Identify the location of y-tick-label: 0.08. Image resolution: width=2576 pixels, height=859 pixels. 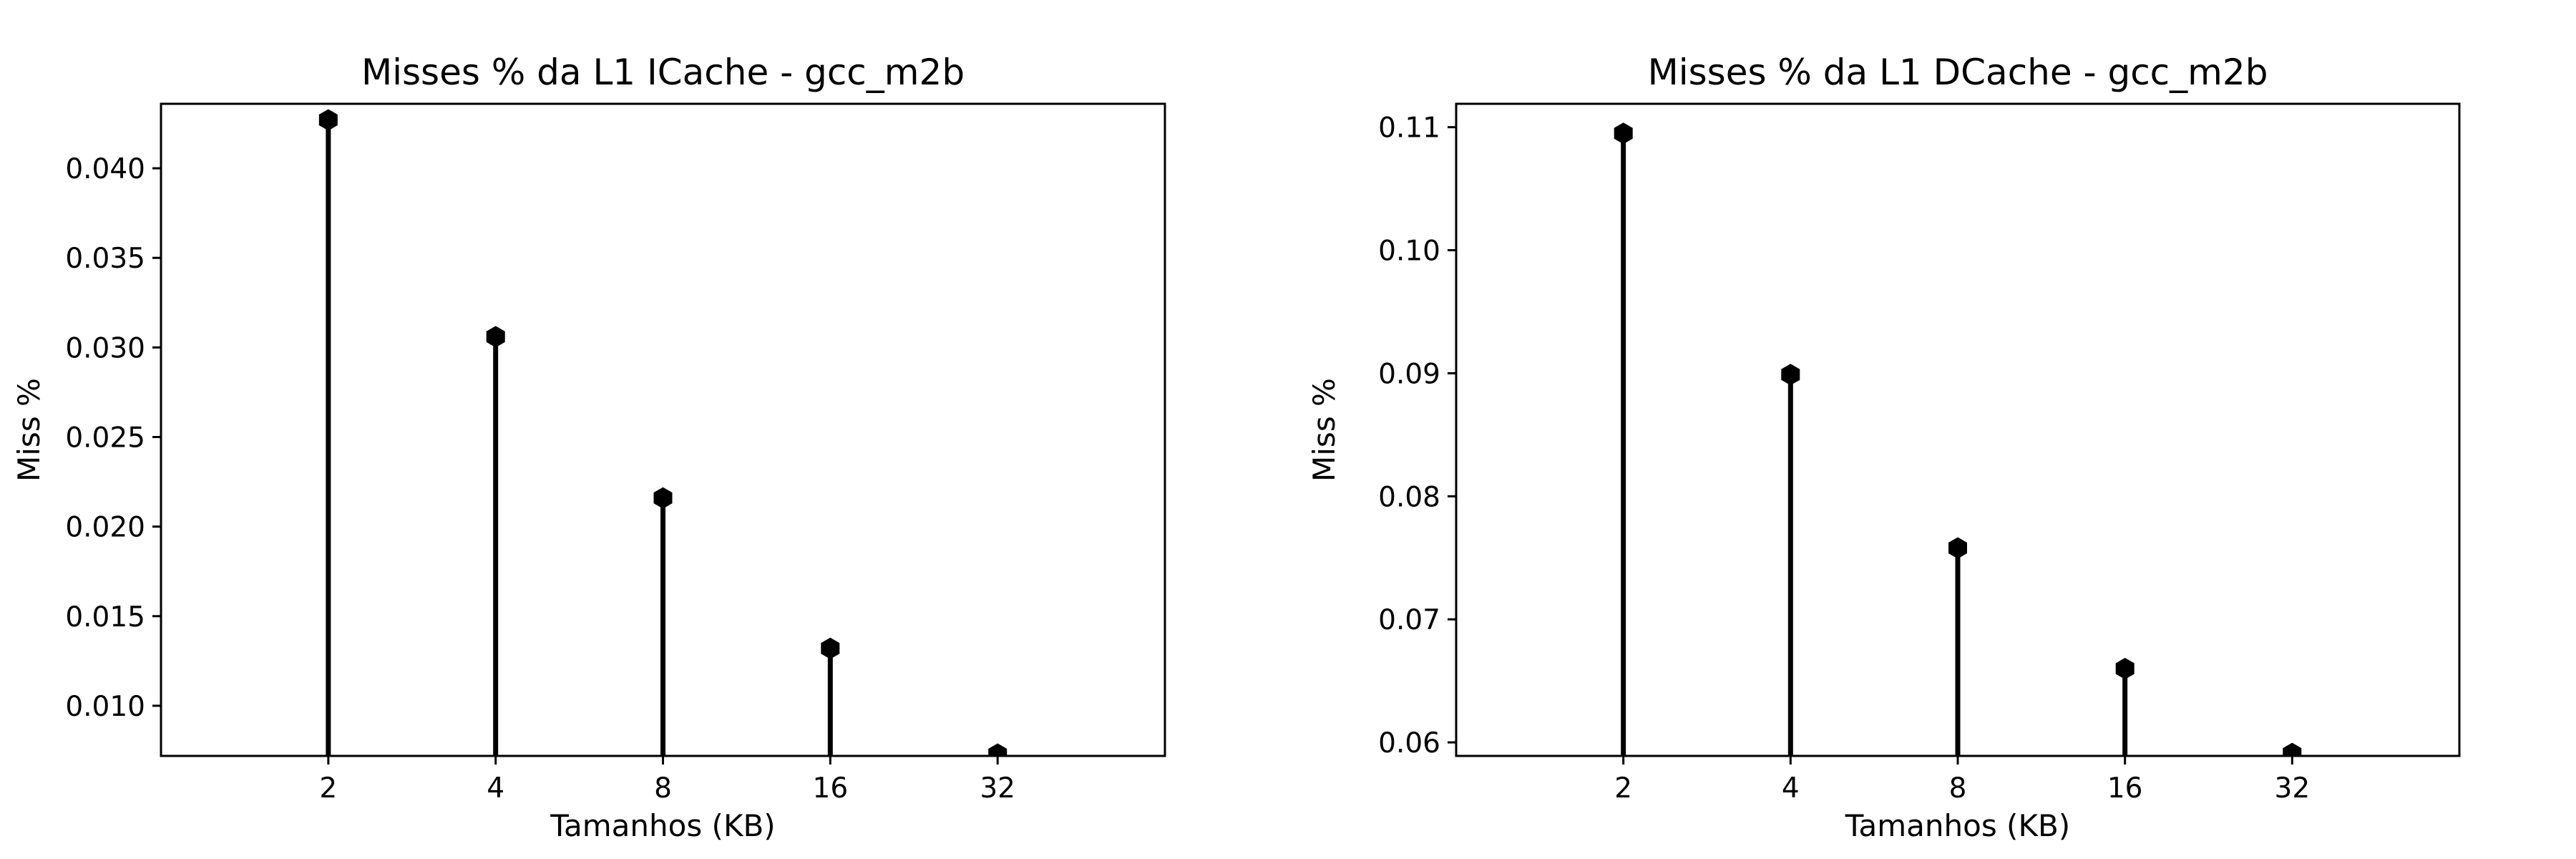
(1409, 497).